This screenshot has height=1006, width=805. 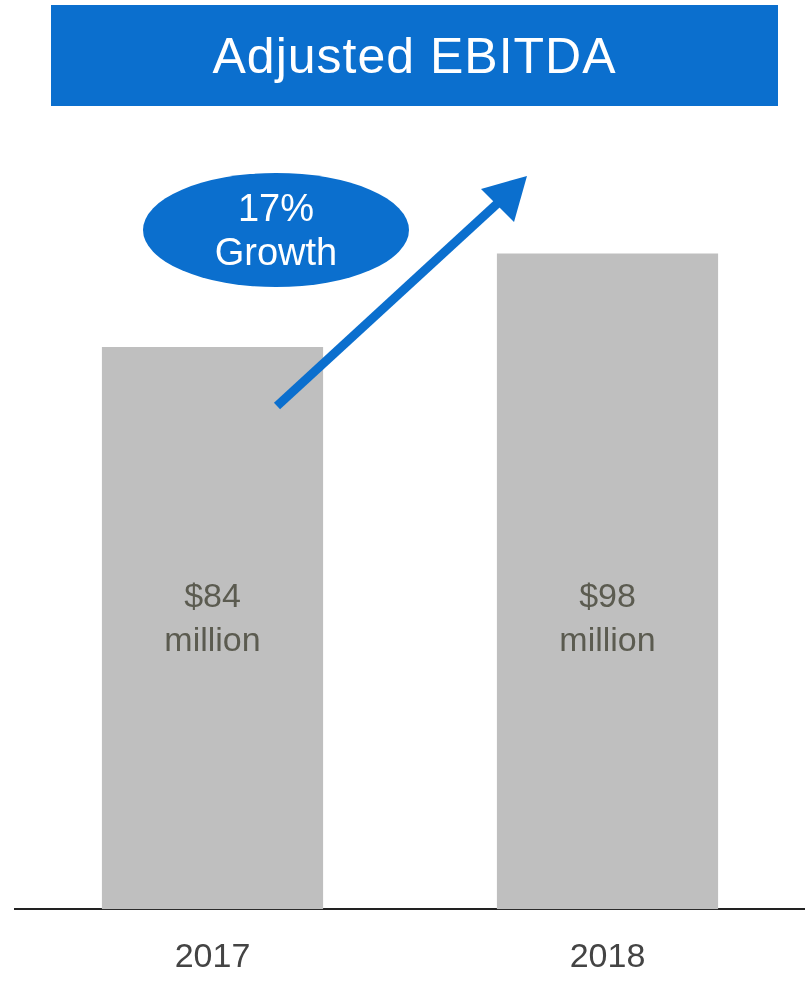 What do you see at coordinates (607, 954) in the screenshot?
I see `x-tick-label: 2018` at bounding box center [607, 954].